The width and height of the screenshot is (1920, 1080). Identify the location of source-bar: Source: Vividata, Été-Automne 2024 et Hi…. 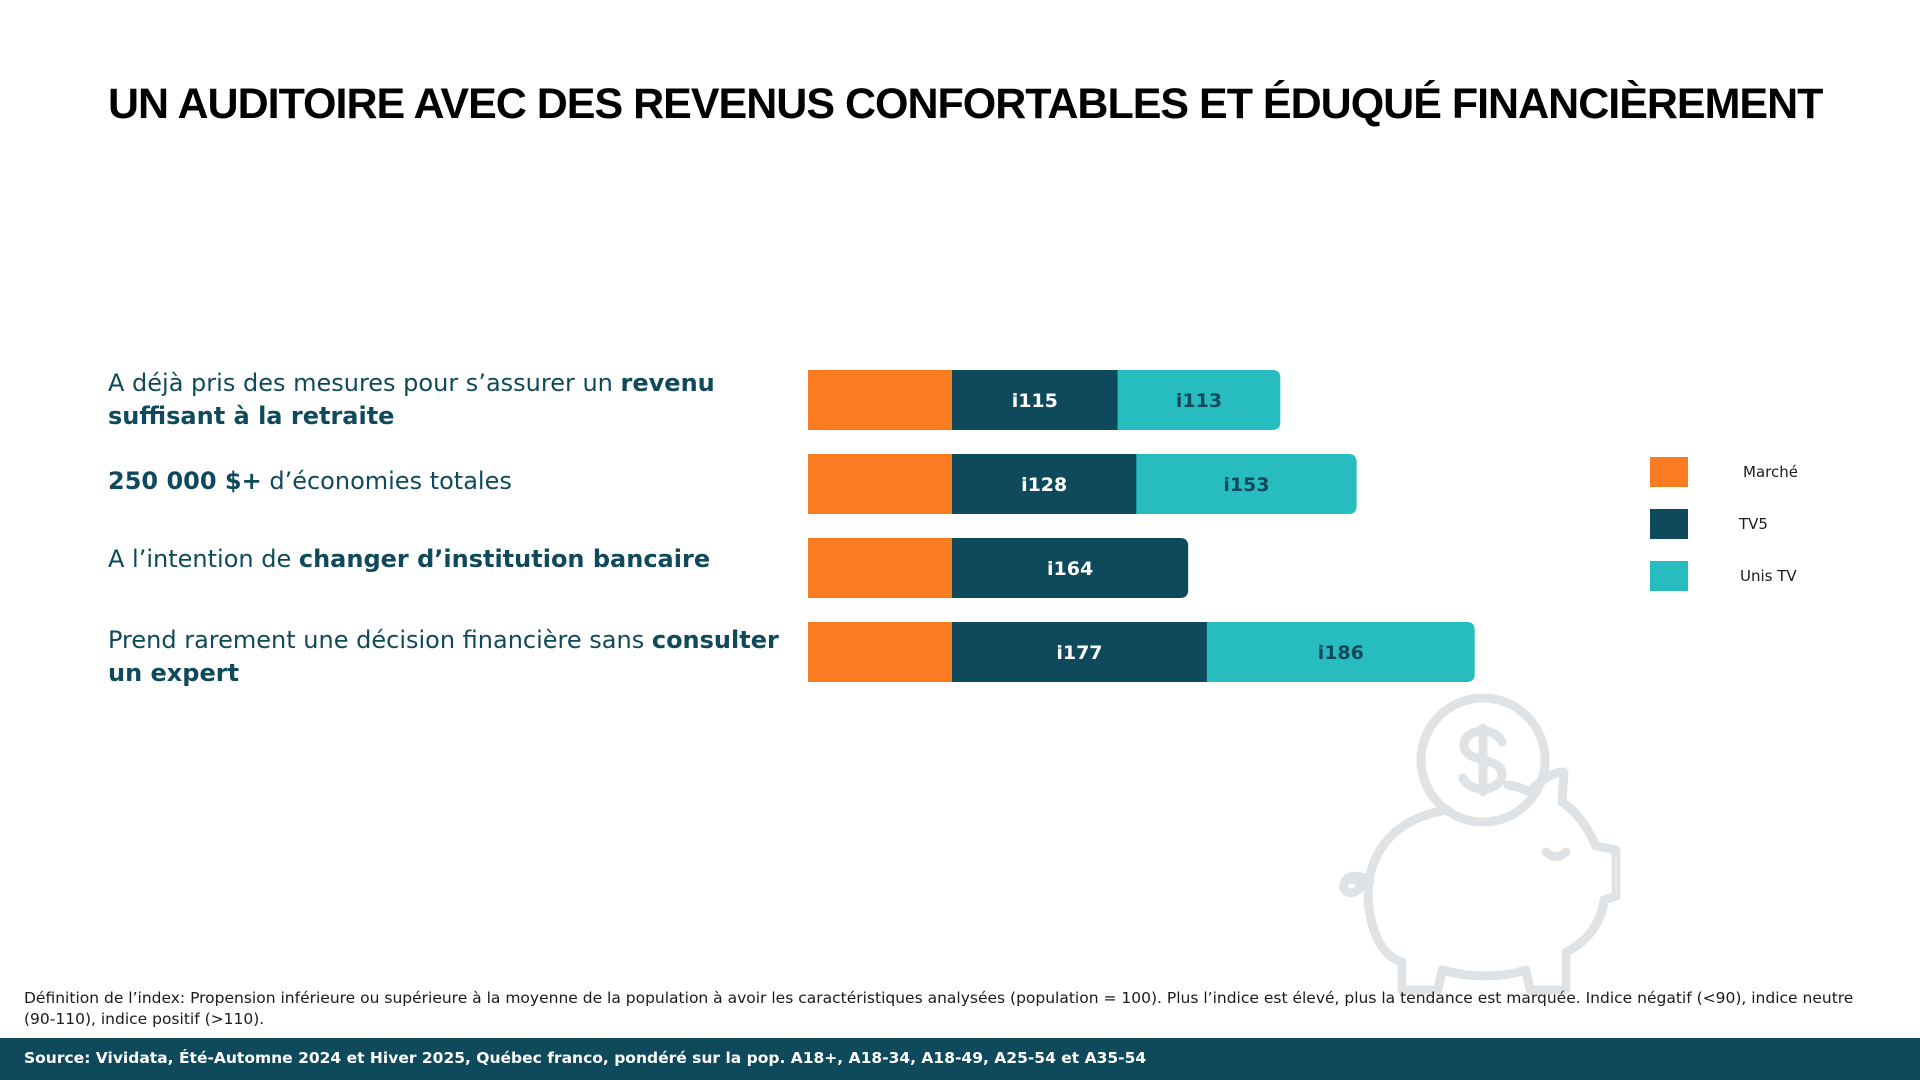
(960, 1059).